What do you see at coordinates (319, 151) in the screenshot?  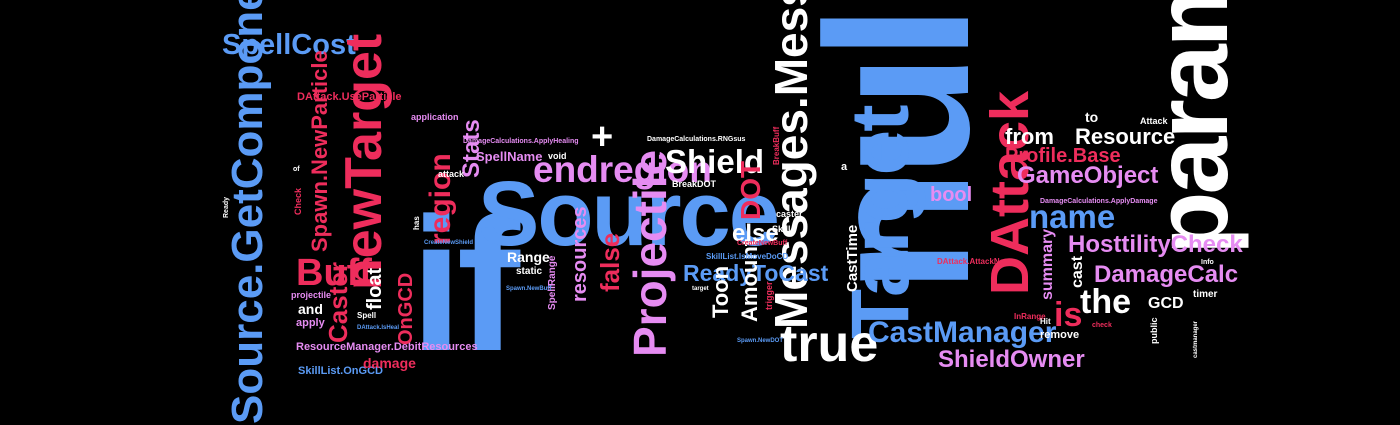 I see `word-spawn-newparticle: Spawn.NewParticle` at bounding box center [319, 151].